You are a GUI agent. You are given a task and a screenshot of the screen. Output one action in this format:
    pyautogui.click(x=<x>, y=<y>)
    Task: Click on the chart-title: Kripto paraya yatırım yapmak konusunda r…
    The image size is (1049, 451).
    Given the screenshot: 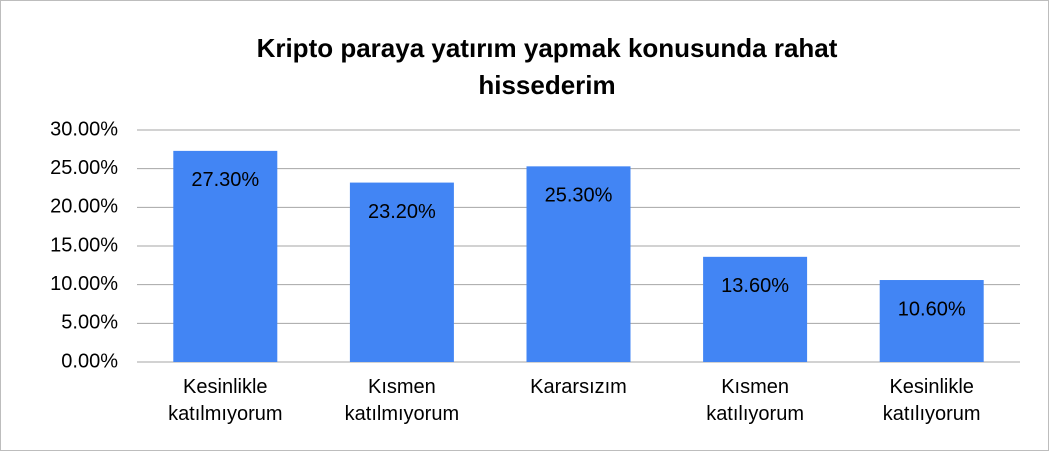 What is the action you would take?
    pyautogui.click(x=547, y=66)
    